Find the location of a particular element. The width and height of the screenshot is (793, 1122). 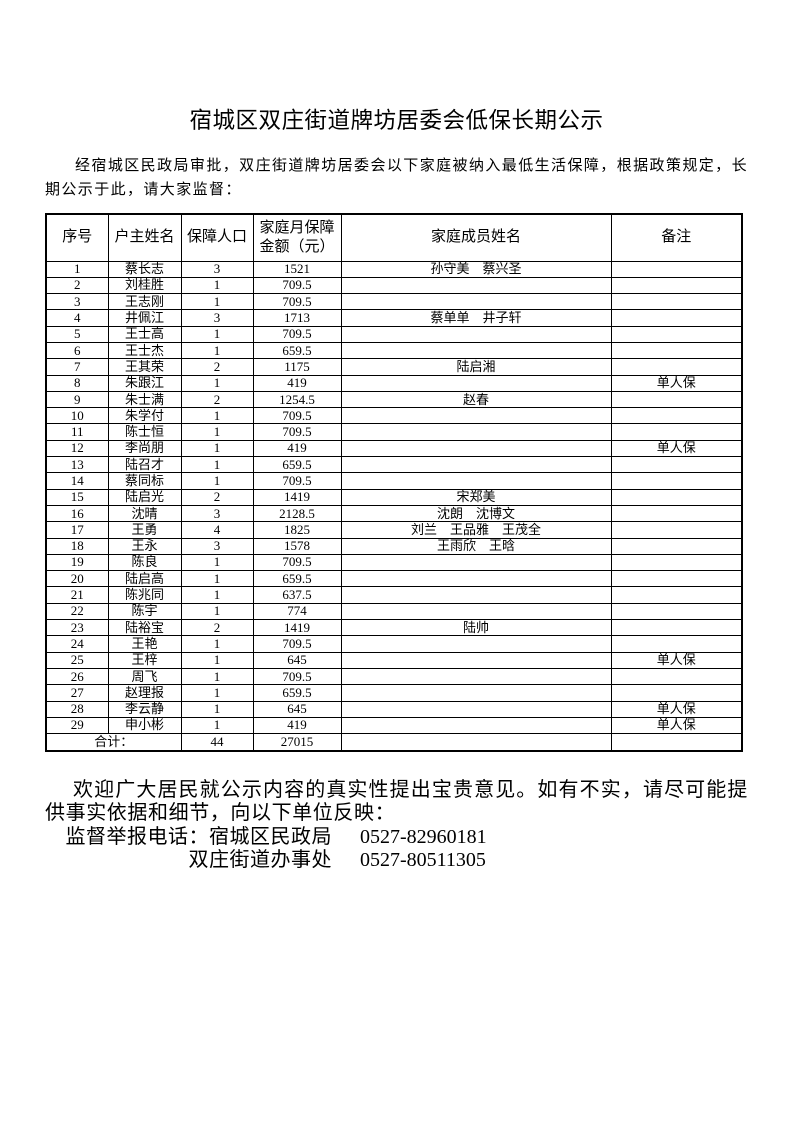

cell-family-members: 孙守美 蔡兴圣 is located at coordinates (476, 269).